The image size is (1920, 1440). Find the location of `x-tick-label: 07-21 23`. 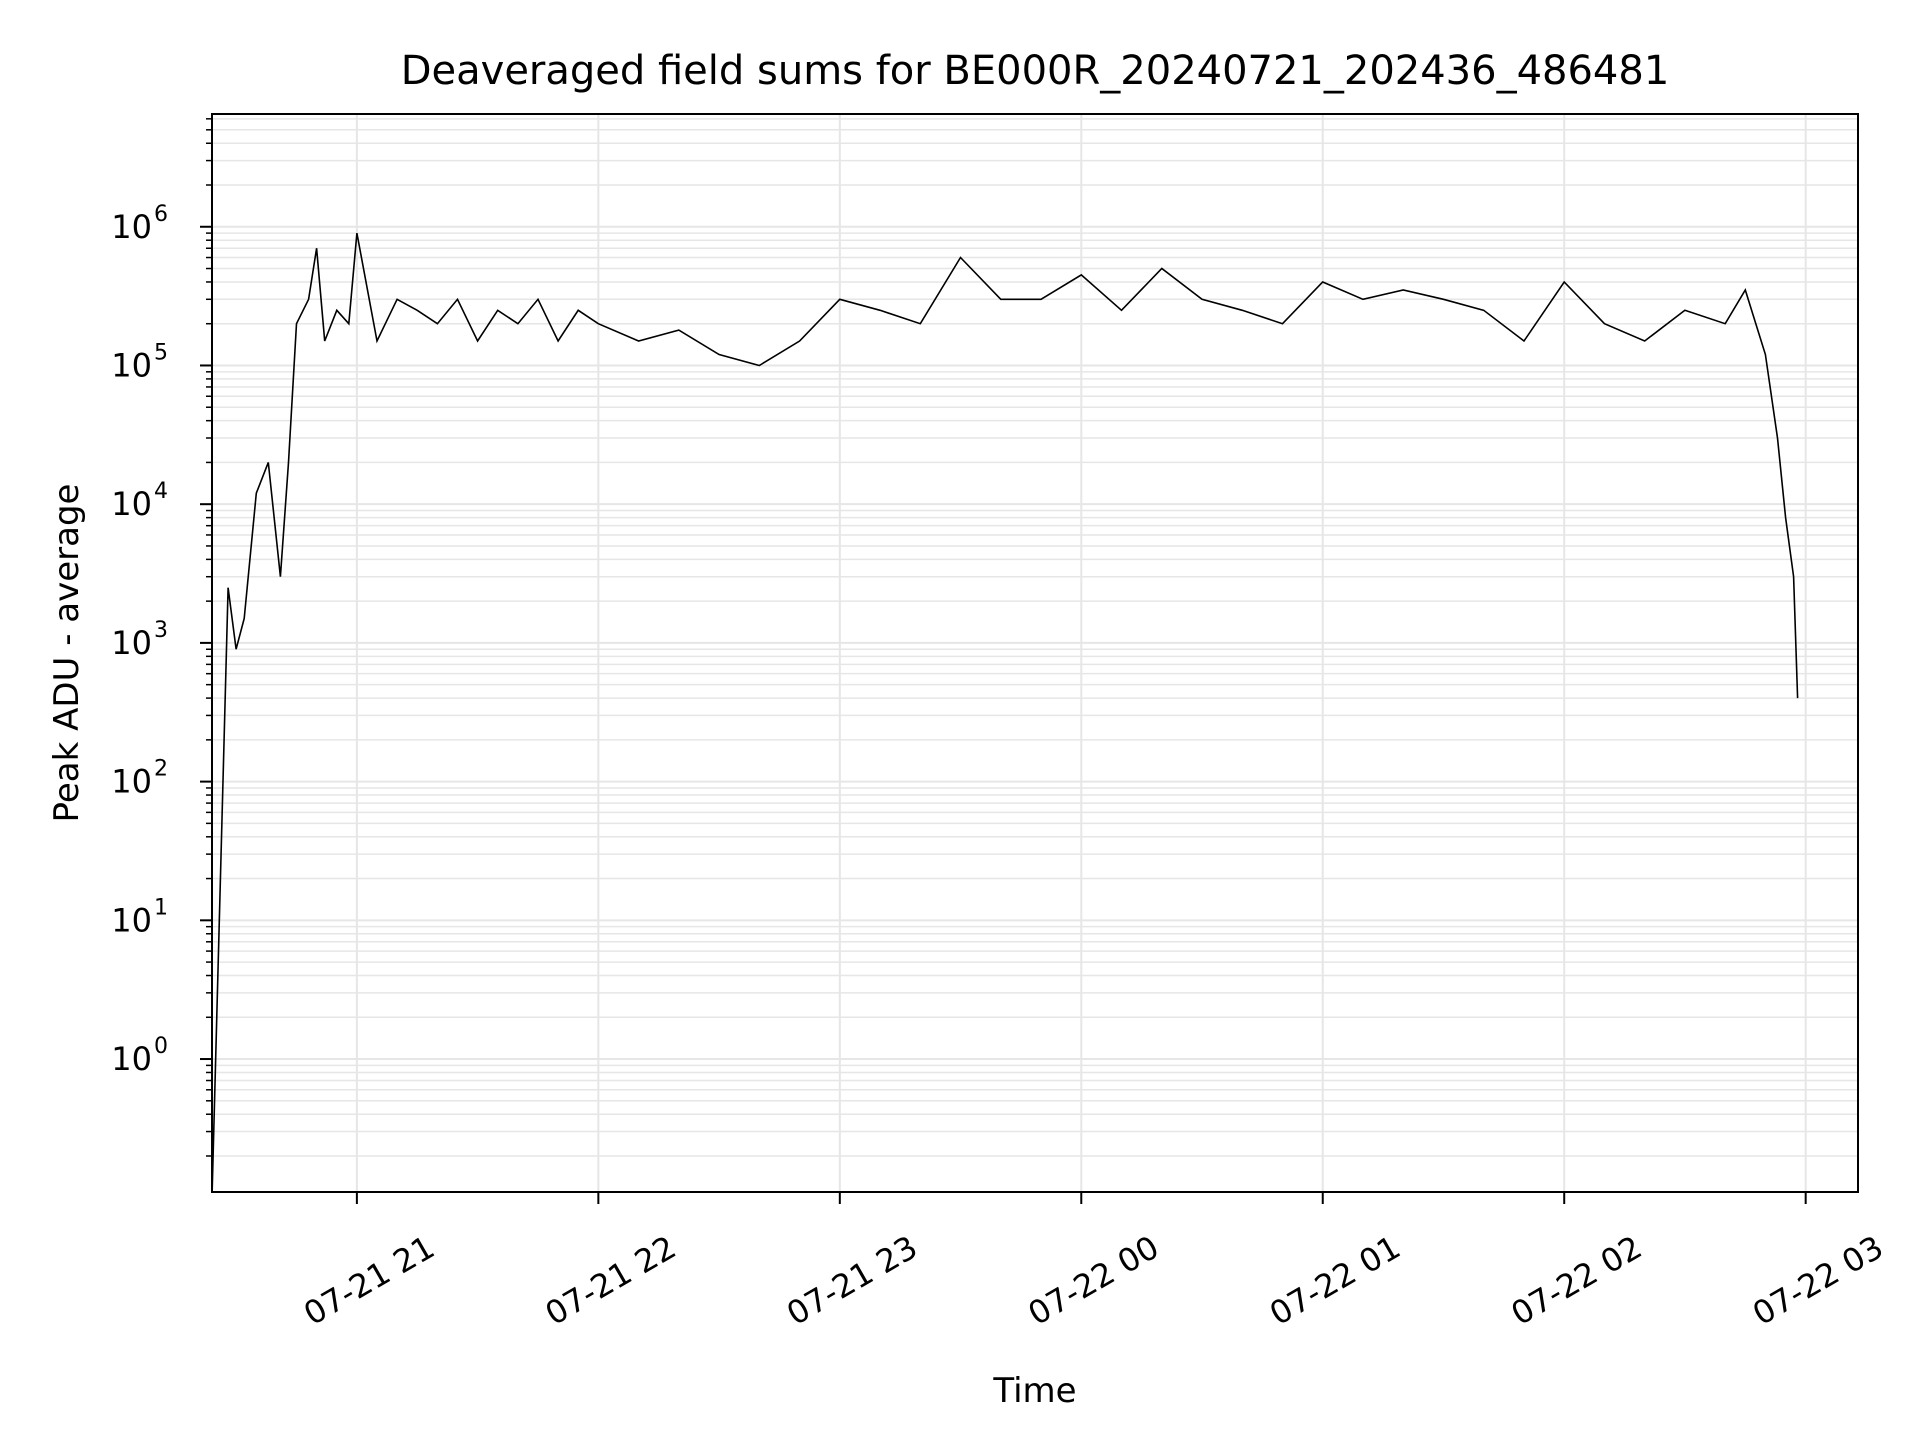

x-tick-label: 07-21 23 is located at coordinates (852, 1280).